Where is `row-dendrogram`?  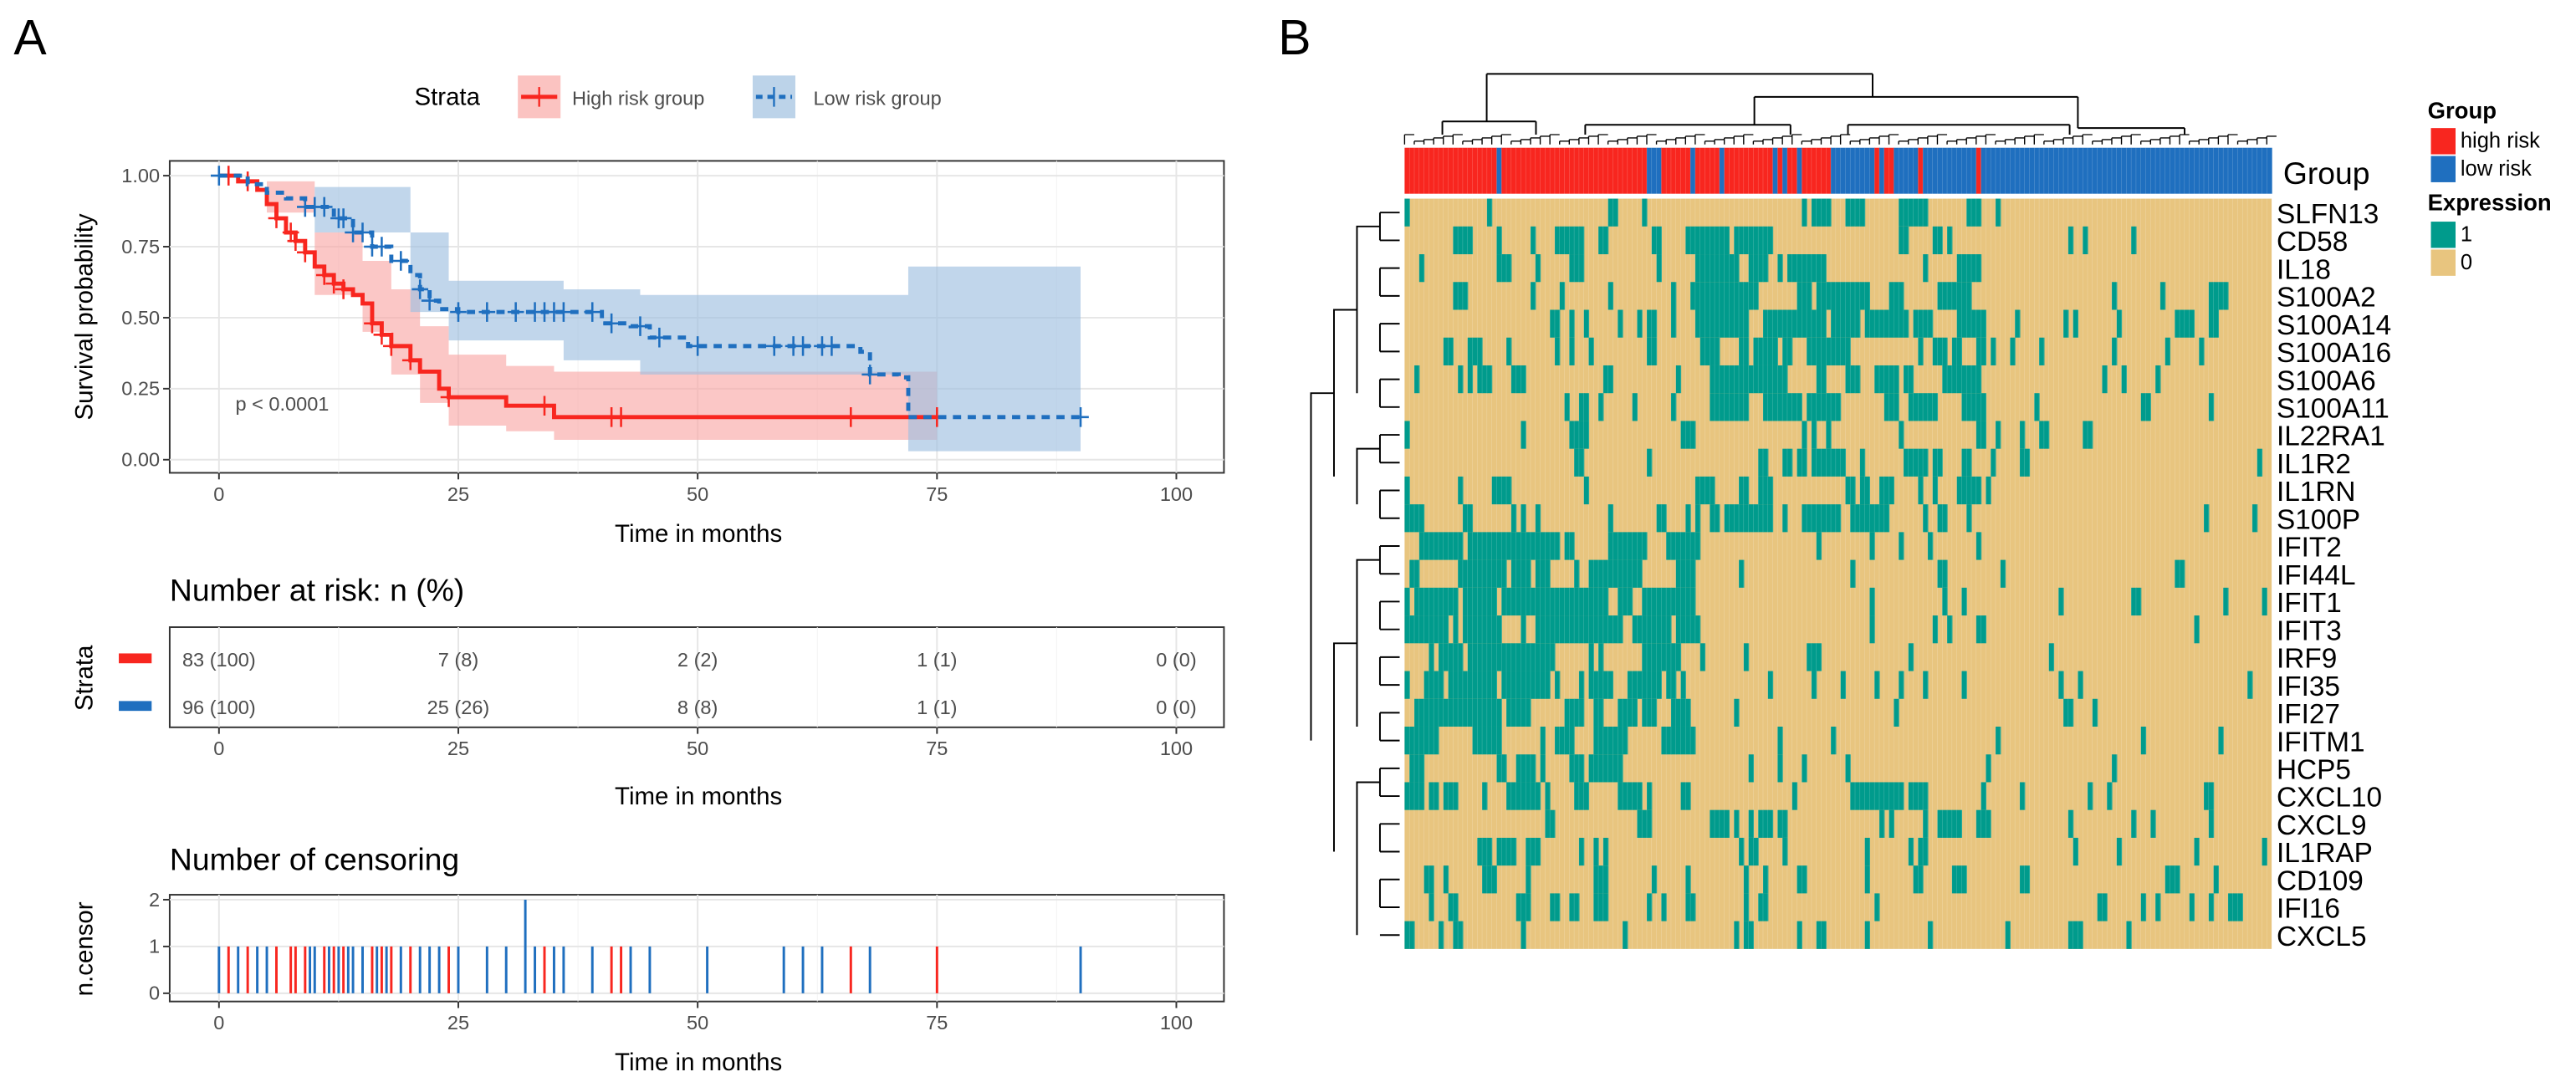 row-dendrogram is located at coordinates (1355, 574).